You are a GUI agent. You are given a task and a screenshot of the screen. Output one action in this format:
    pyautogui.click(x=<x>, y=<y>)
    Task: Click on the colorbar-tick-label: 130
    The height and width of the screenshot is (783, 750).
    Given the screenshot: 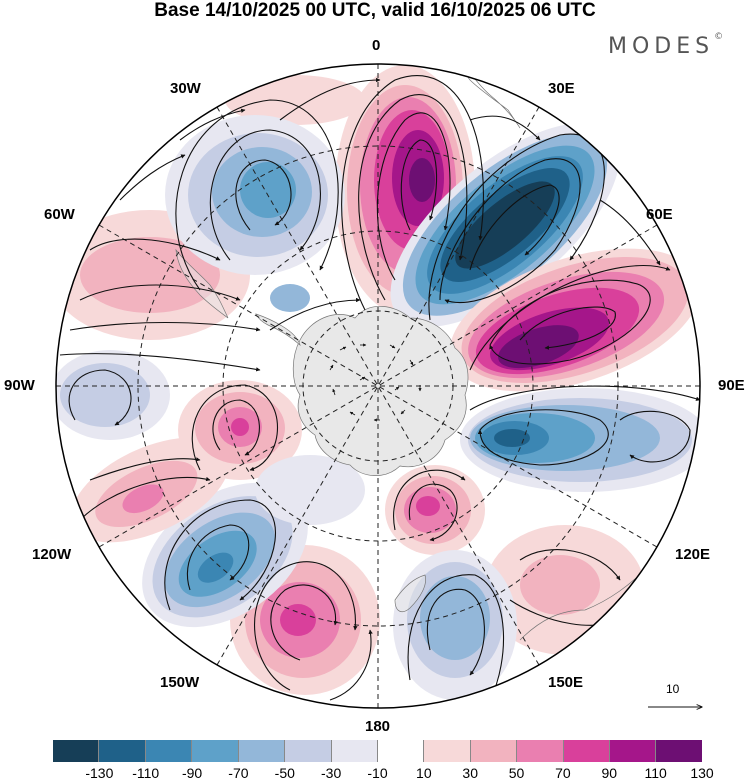 What is the action you would take?
    pyautogui.click(x=702, y=773)
    